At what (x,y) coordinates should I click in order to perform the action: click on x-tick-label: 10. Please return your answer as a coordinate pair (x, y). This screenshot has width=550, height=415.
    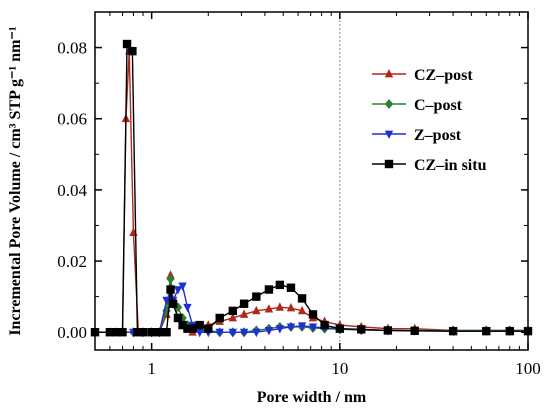
    Looking at the image, I should click on (339, 368).